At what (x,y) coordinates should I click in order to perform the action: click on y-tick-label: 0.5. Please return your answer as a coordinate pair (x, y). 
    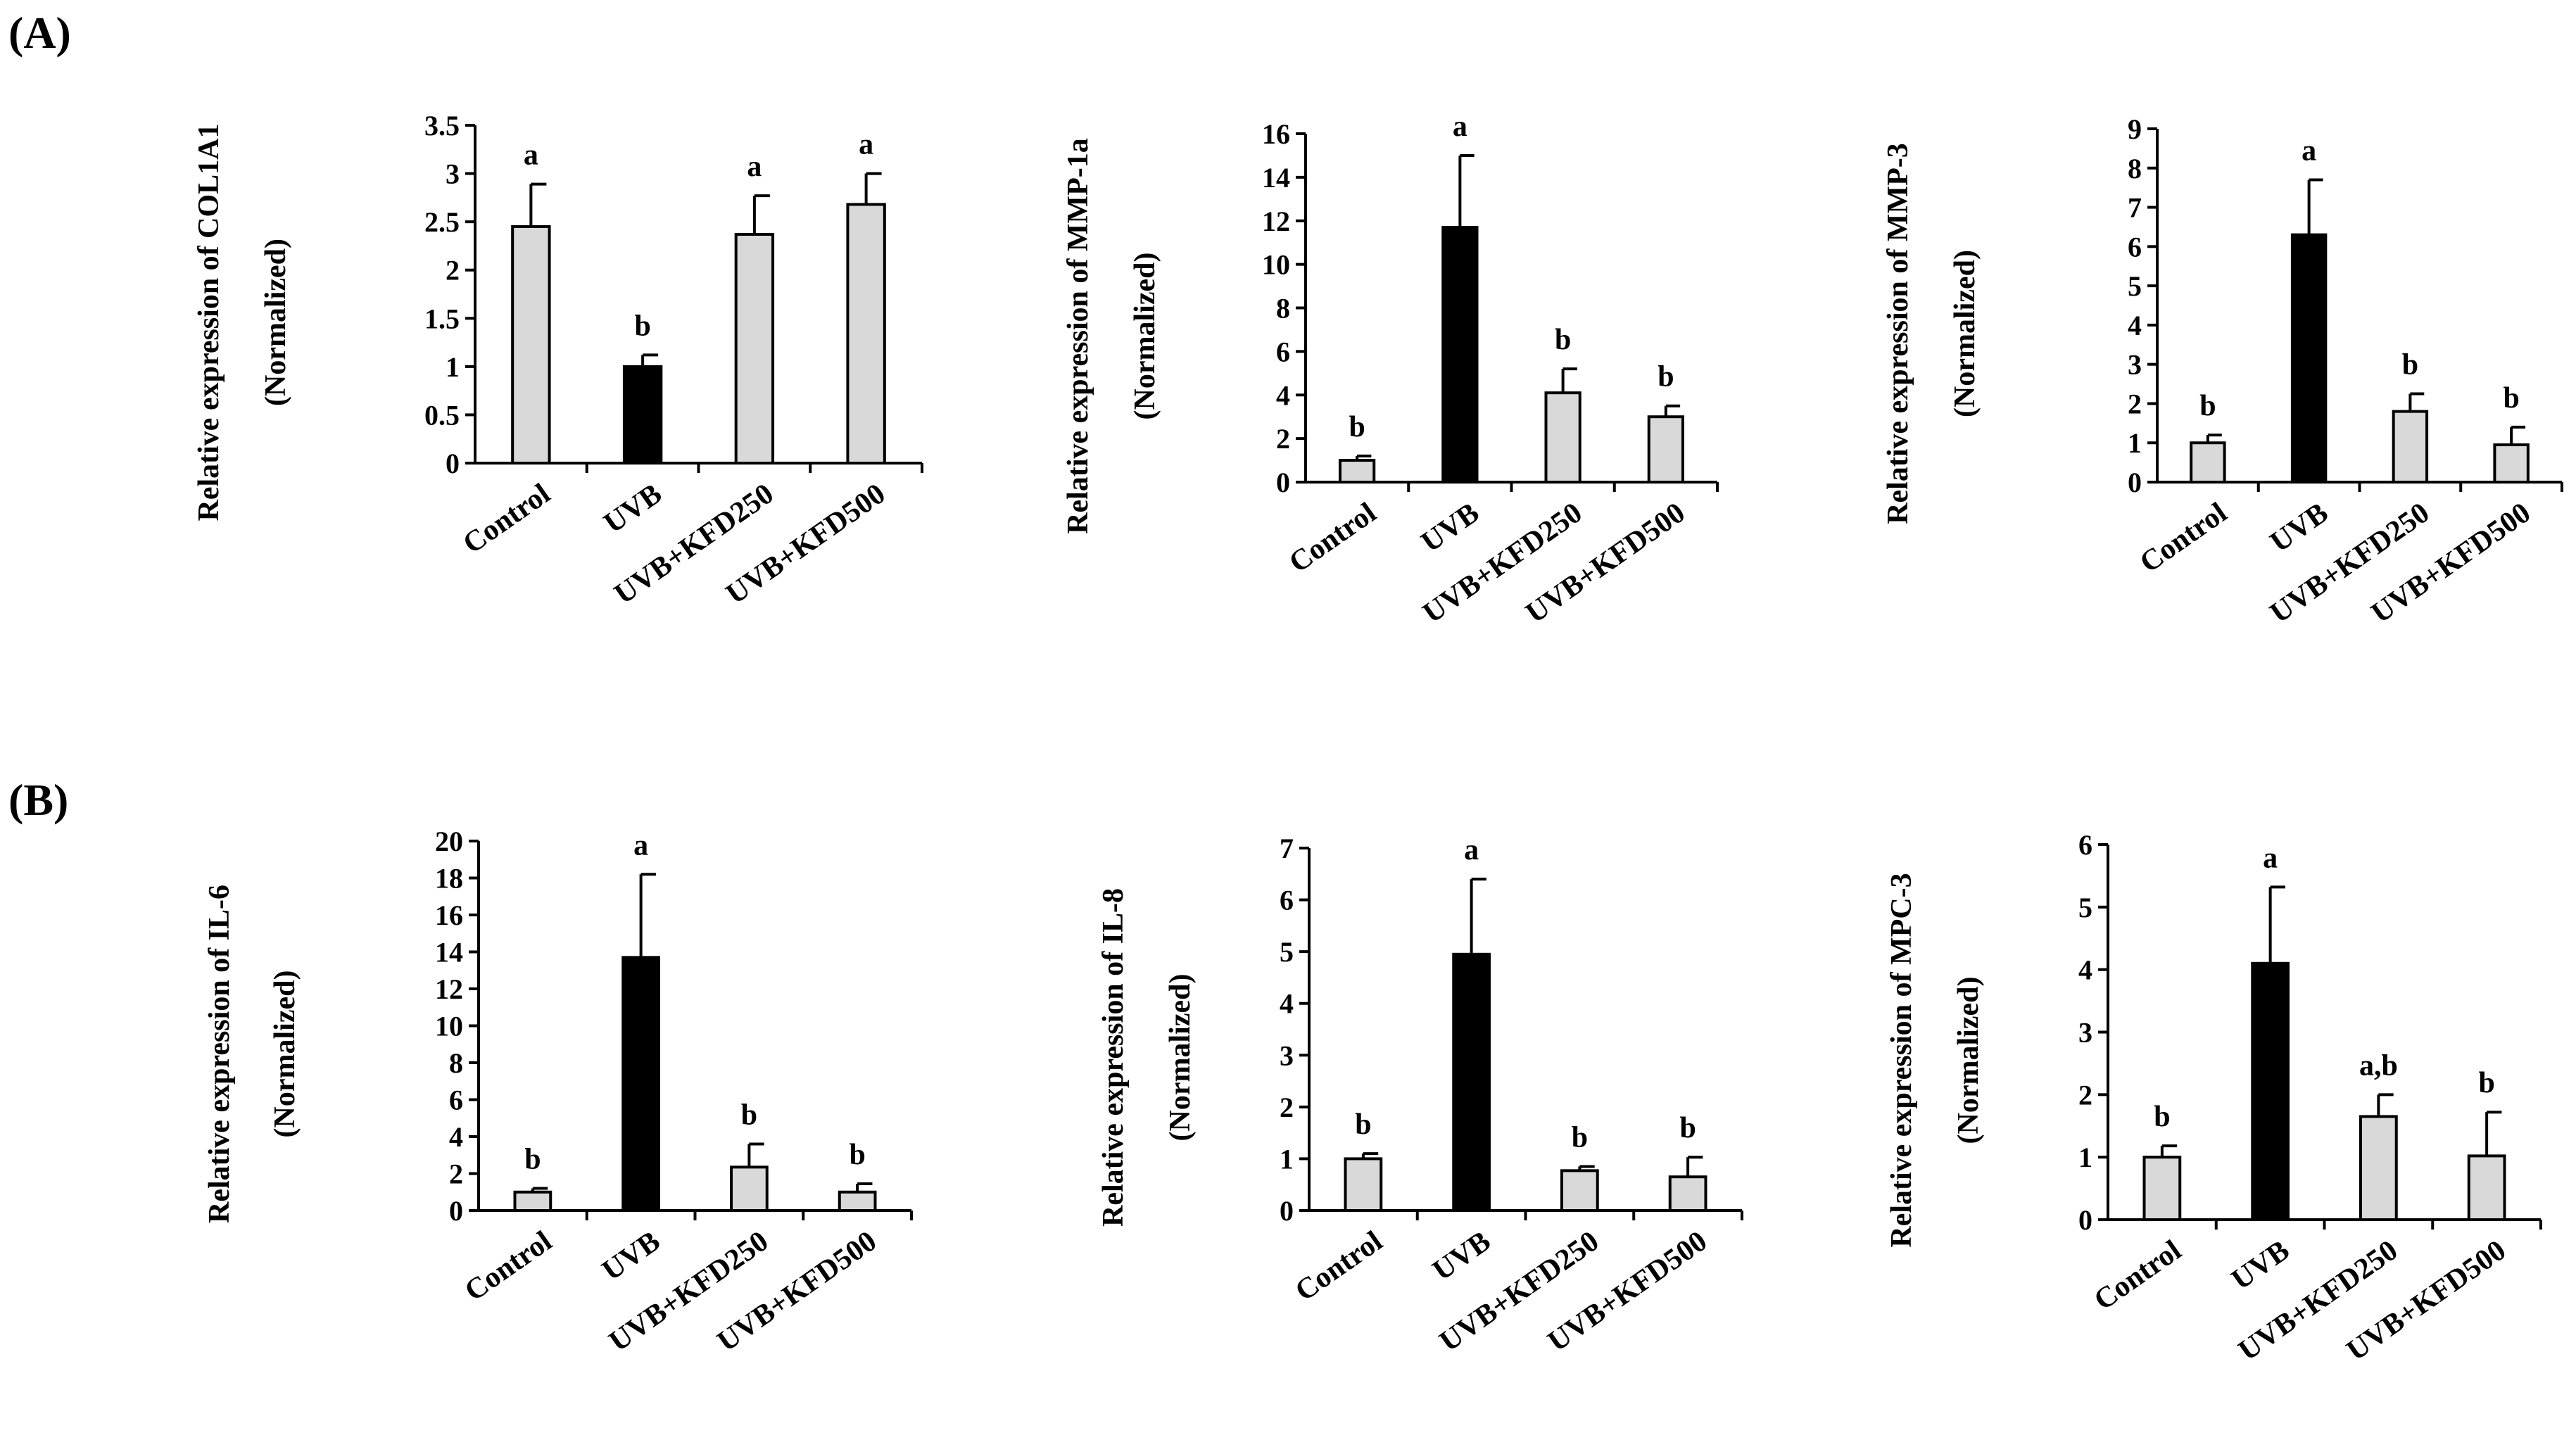
    Looking at the image, I should click on (442, 415).